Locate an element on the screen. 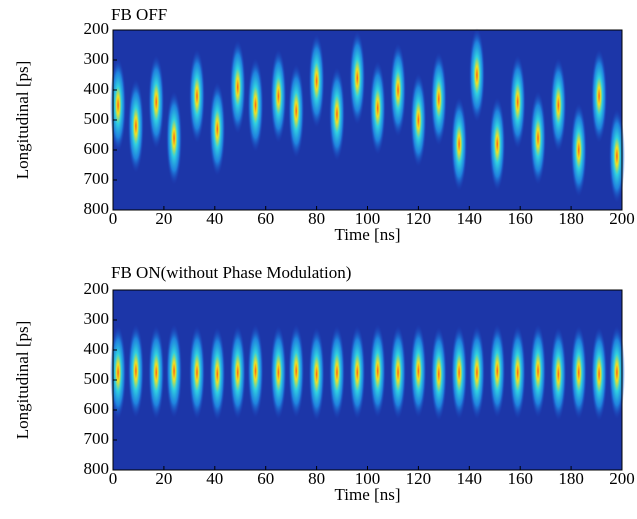 This screenshot has height=519, width=637. panel-title: FB ON(without Phase Modulation) is located at coordinates (231, 272).